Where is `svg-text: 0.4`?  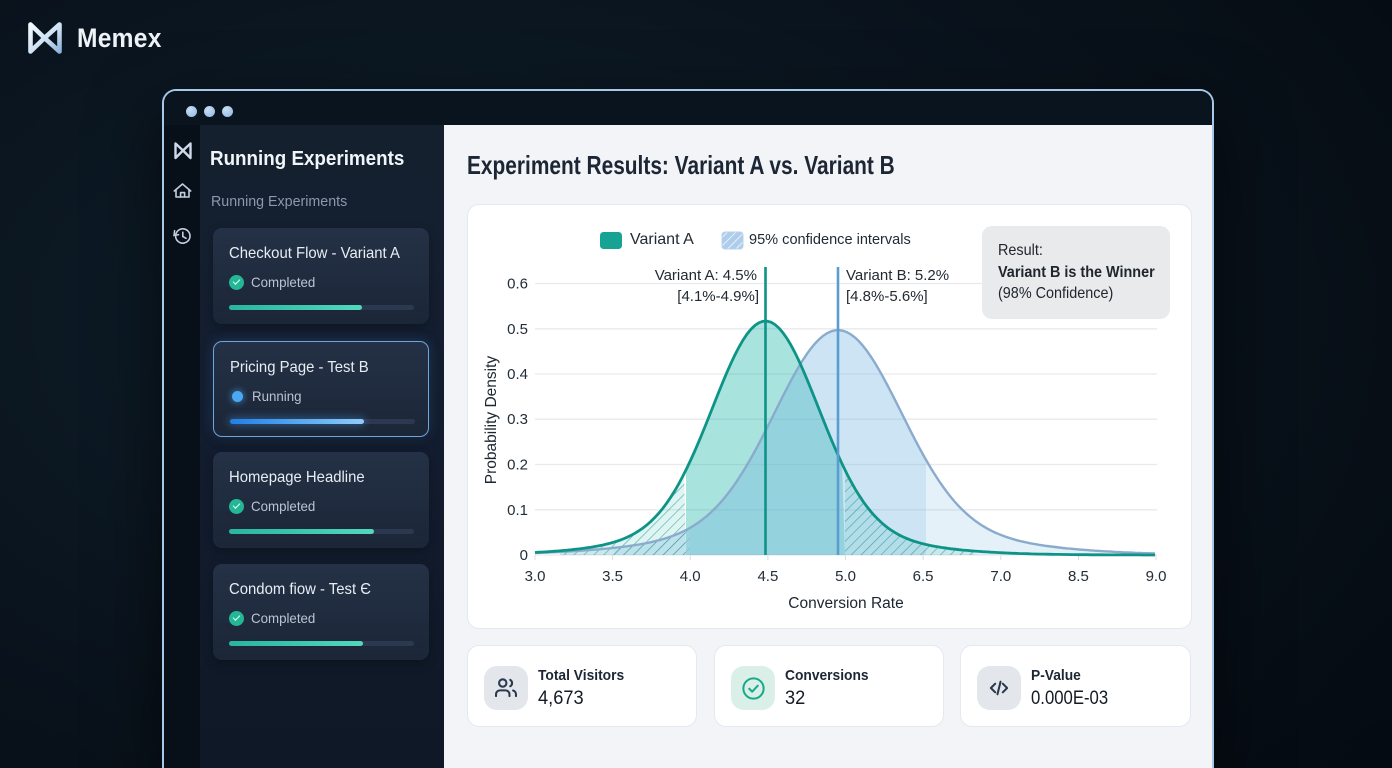 svg-text: 0.4 is located at coordinates (517, 374).